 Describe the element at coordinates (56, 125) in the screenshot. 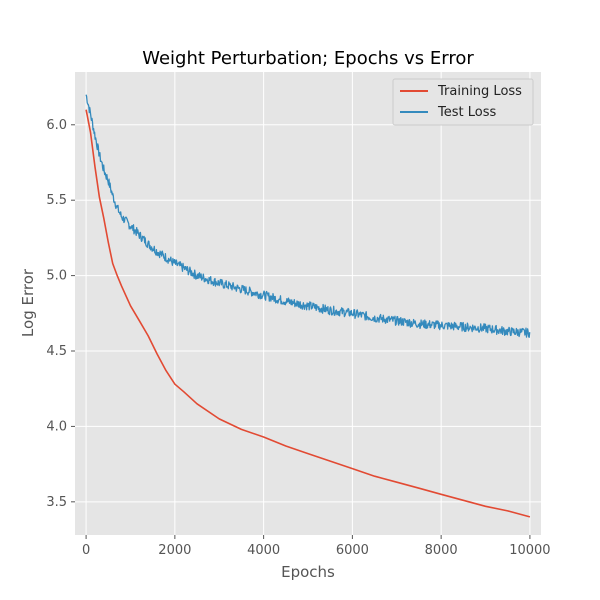

I see `y-tick-label: 6.0` at that location.